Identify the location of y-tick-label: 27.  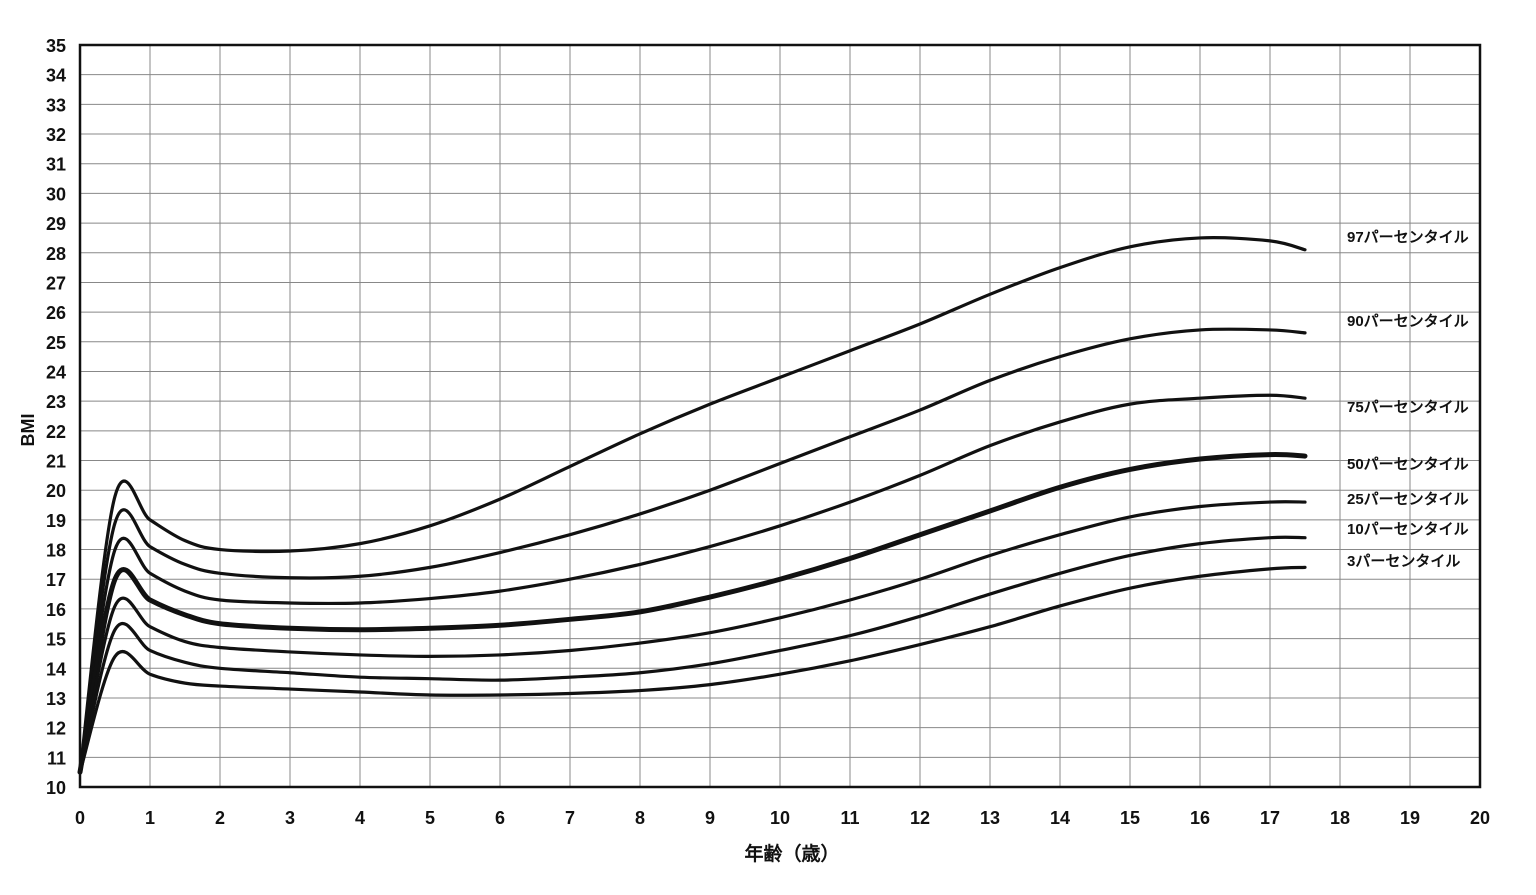
(56, 283).